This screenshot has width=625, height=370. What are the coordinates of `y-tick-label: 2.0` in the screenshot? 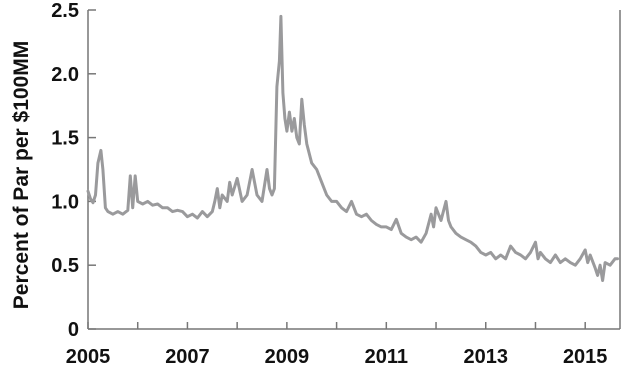 It's located at (65, 75).